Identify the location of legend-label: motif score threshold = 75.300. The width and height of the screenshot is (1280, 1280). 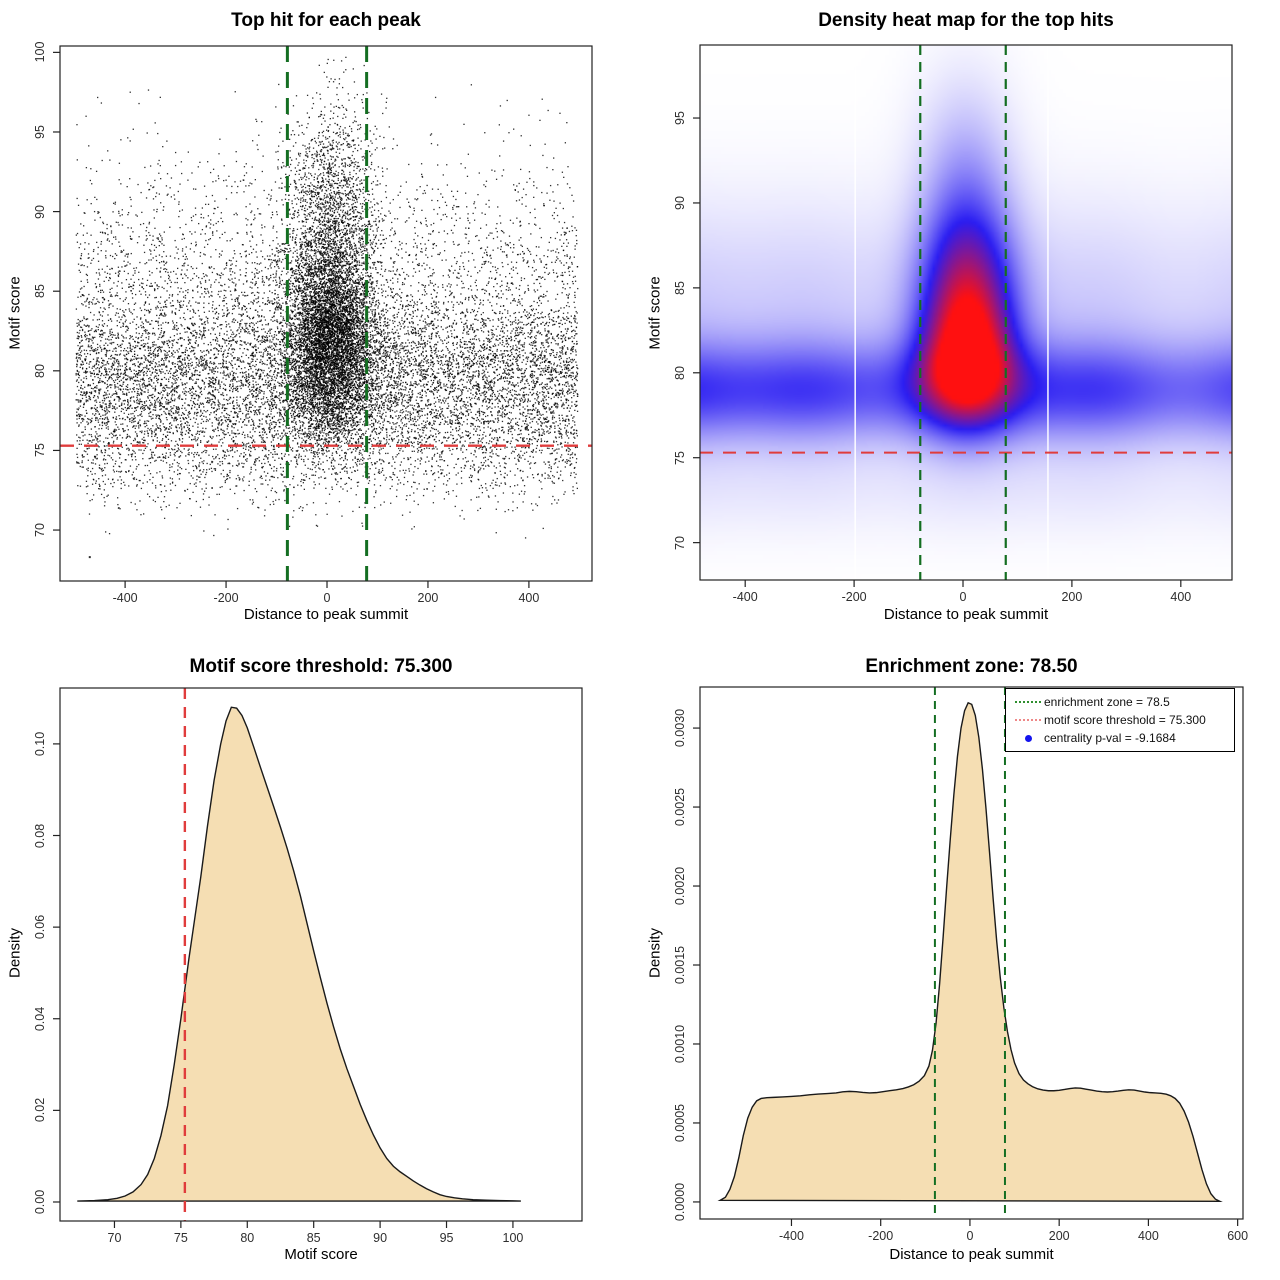
(1125, 720).